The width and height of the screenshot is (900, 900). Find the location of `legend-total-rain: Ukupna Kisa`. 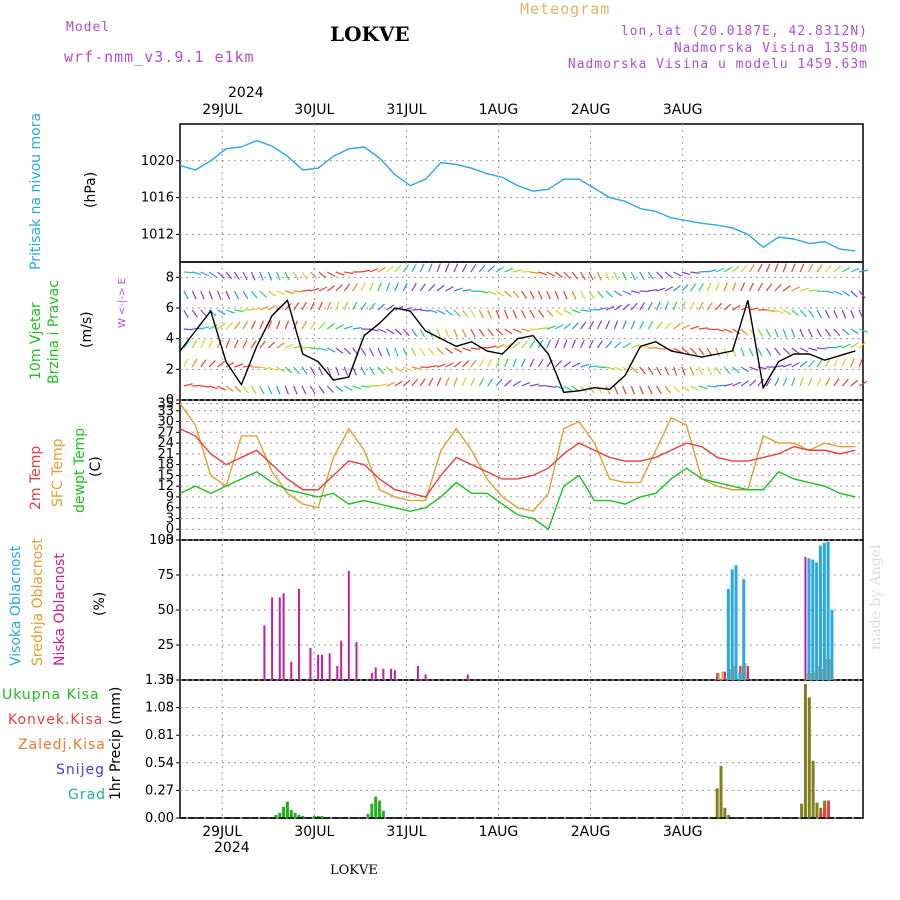

legend-total-rain: Ukupna Kisa is located at coordinates (51, 695).